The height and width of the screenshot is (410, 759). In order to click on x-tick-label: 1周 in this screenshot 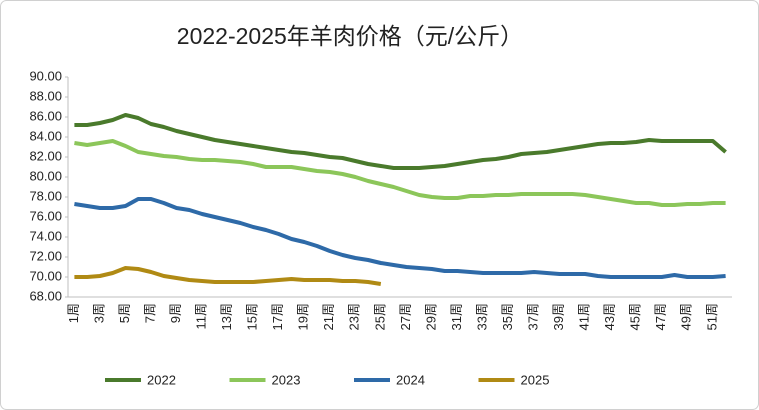, I will do `click(73, 313)`.